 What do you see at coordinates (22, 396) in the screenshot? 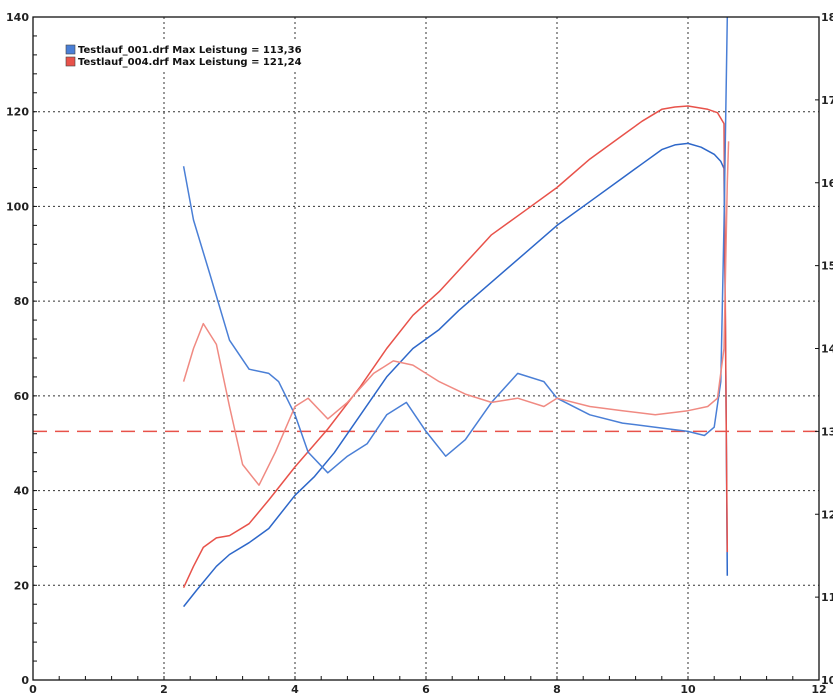
I see `y-tick-label: 60` at bounding box center [22, 396].